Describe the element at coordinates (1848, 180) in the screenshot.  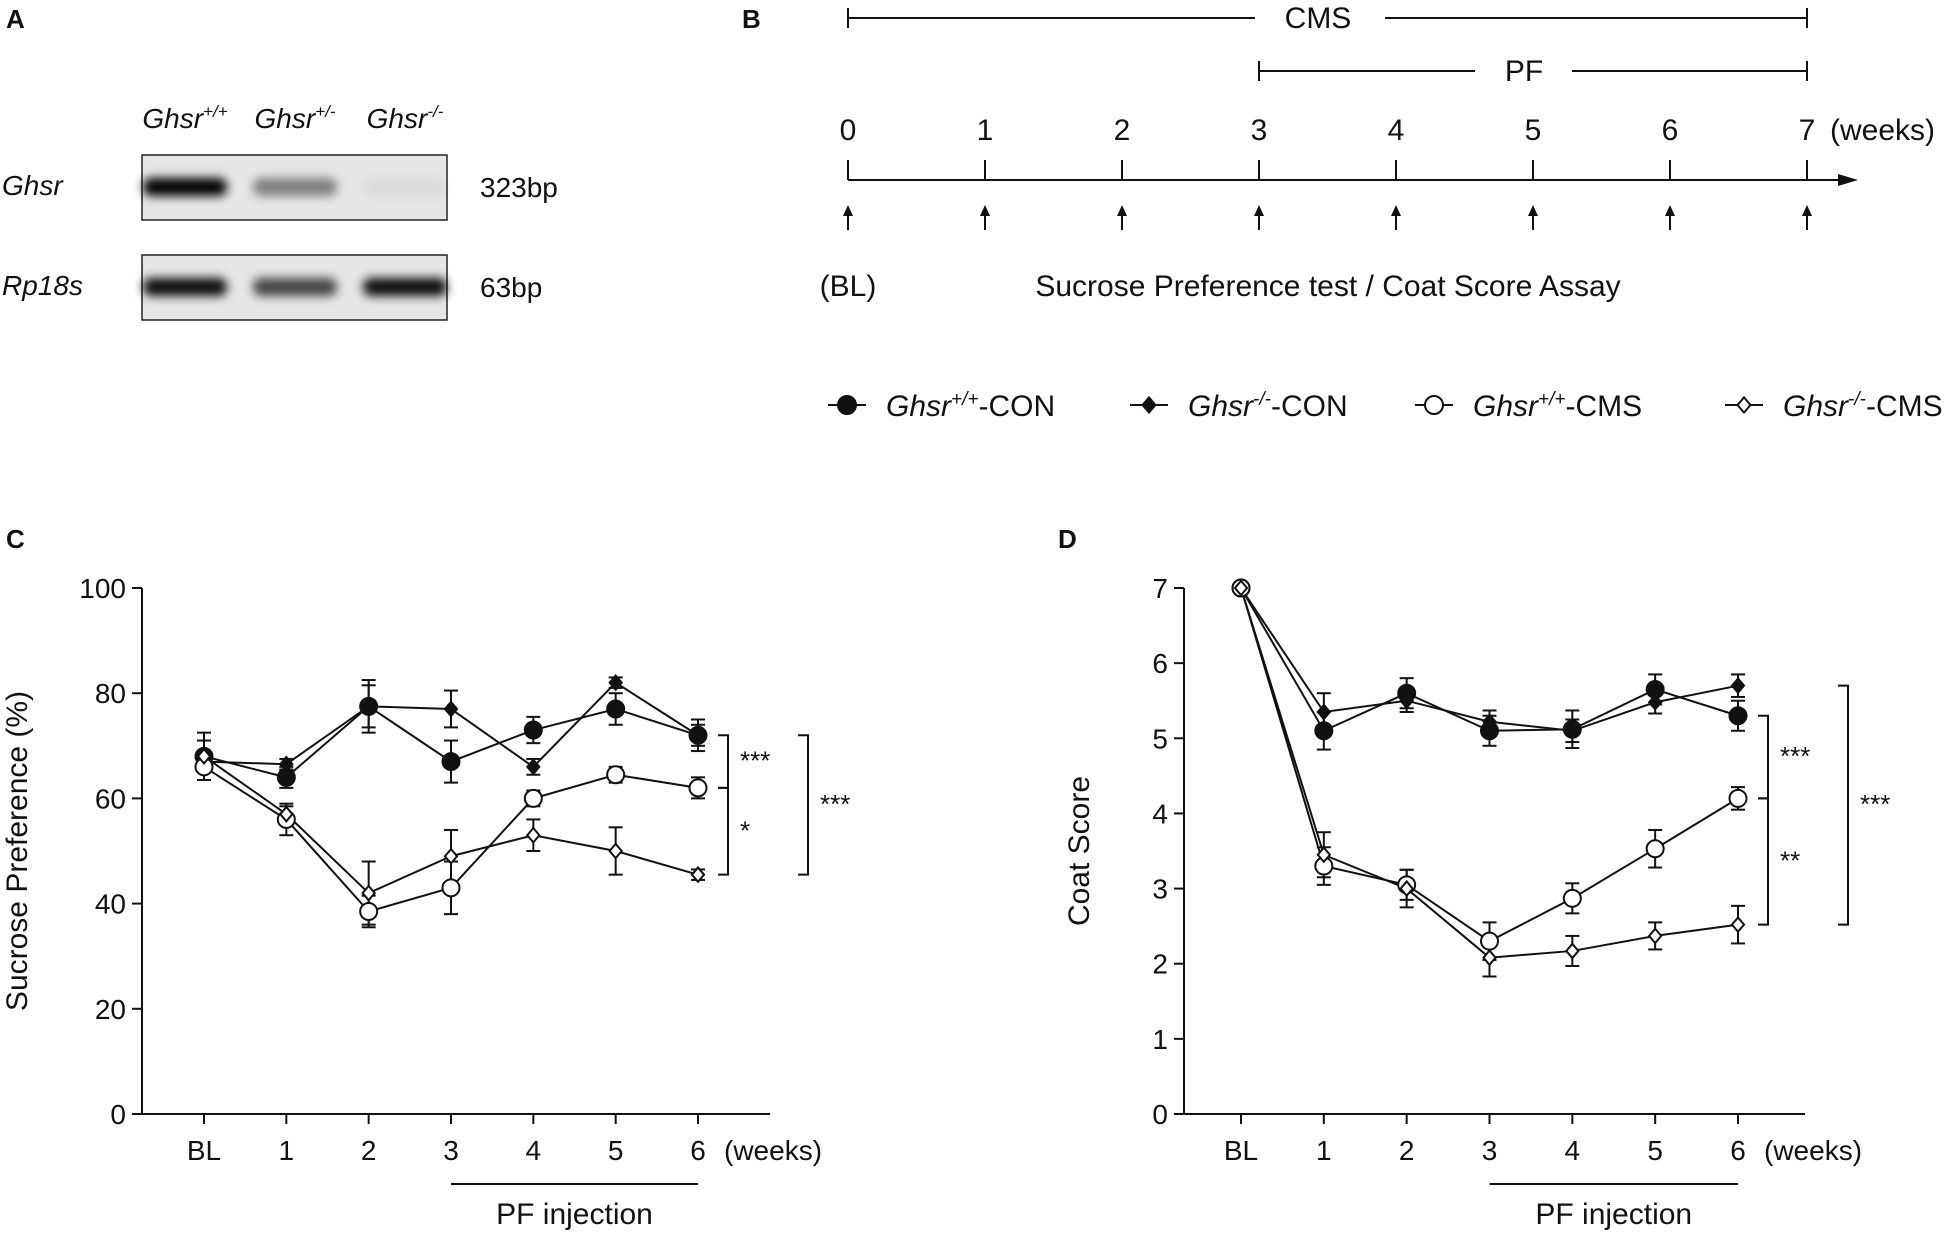
I see `timeline-arrowhead` at that location.